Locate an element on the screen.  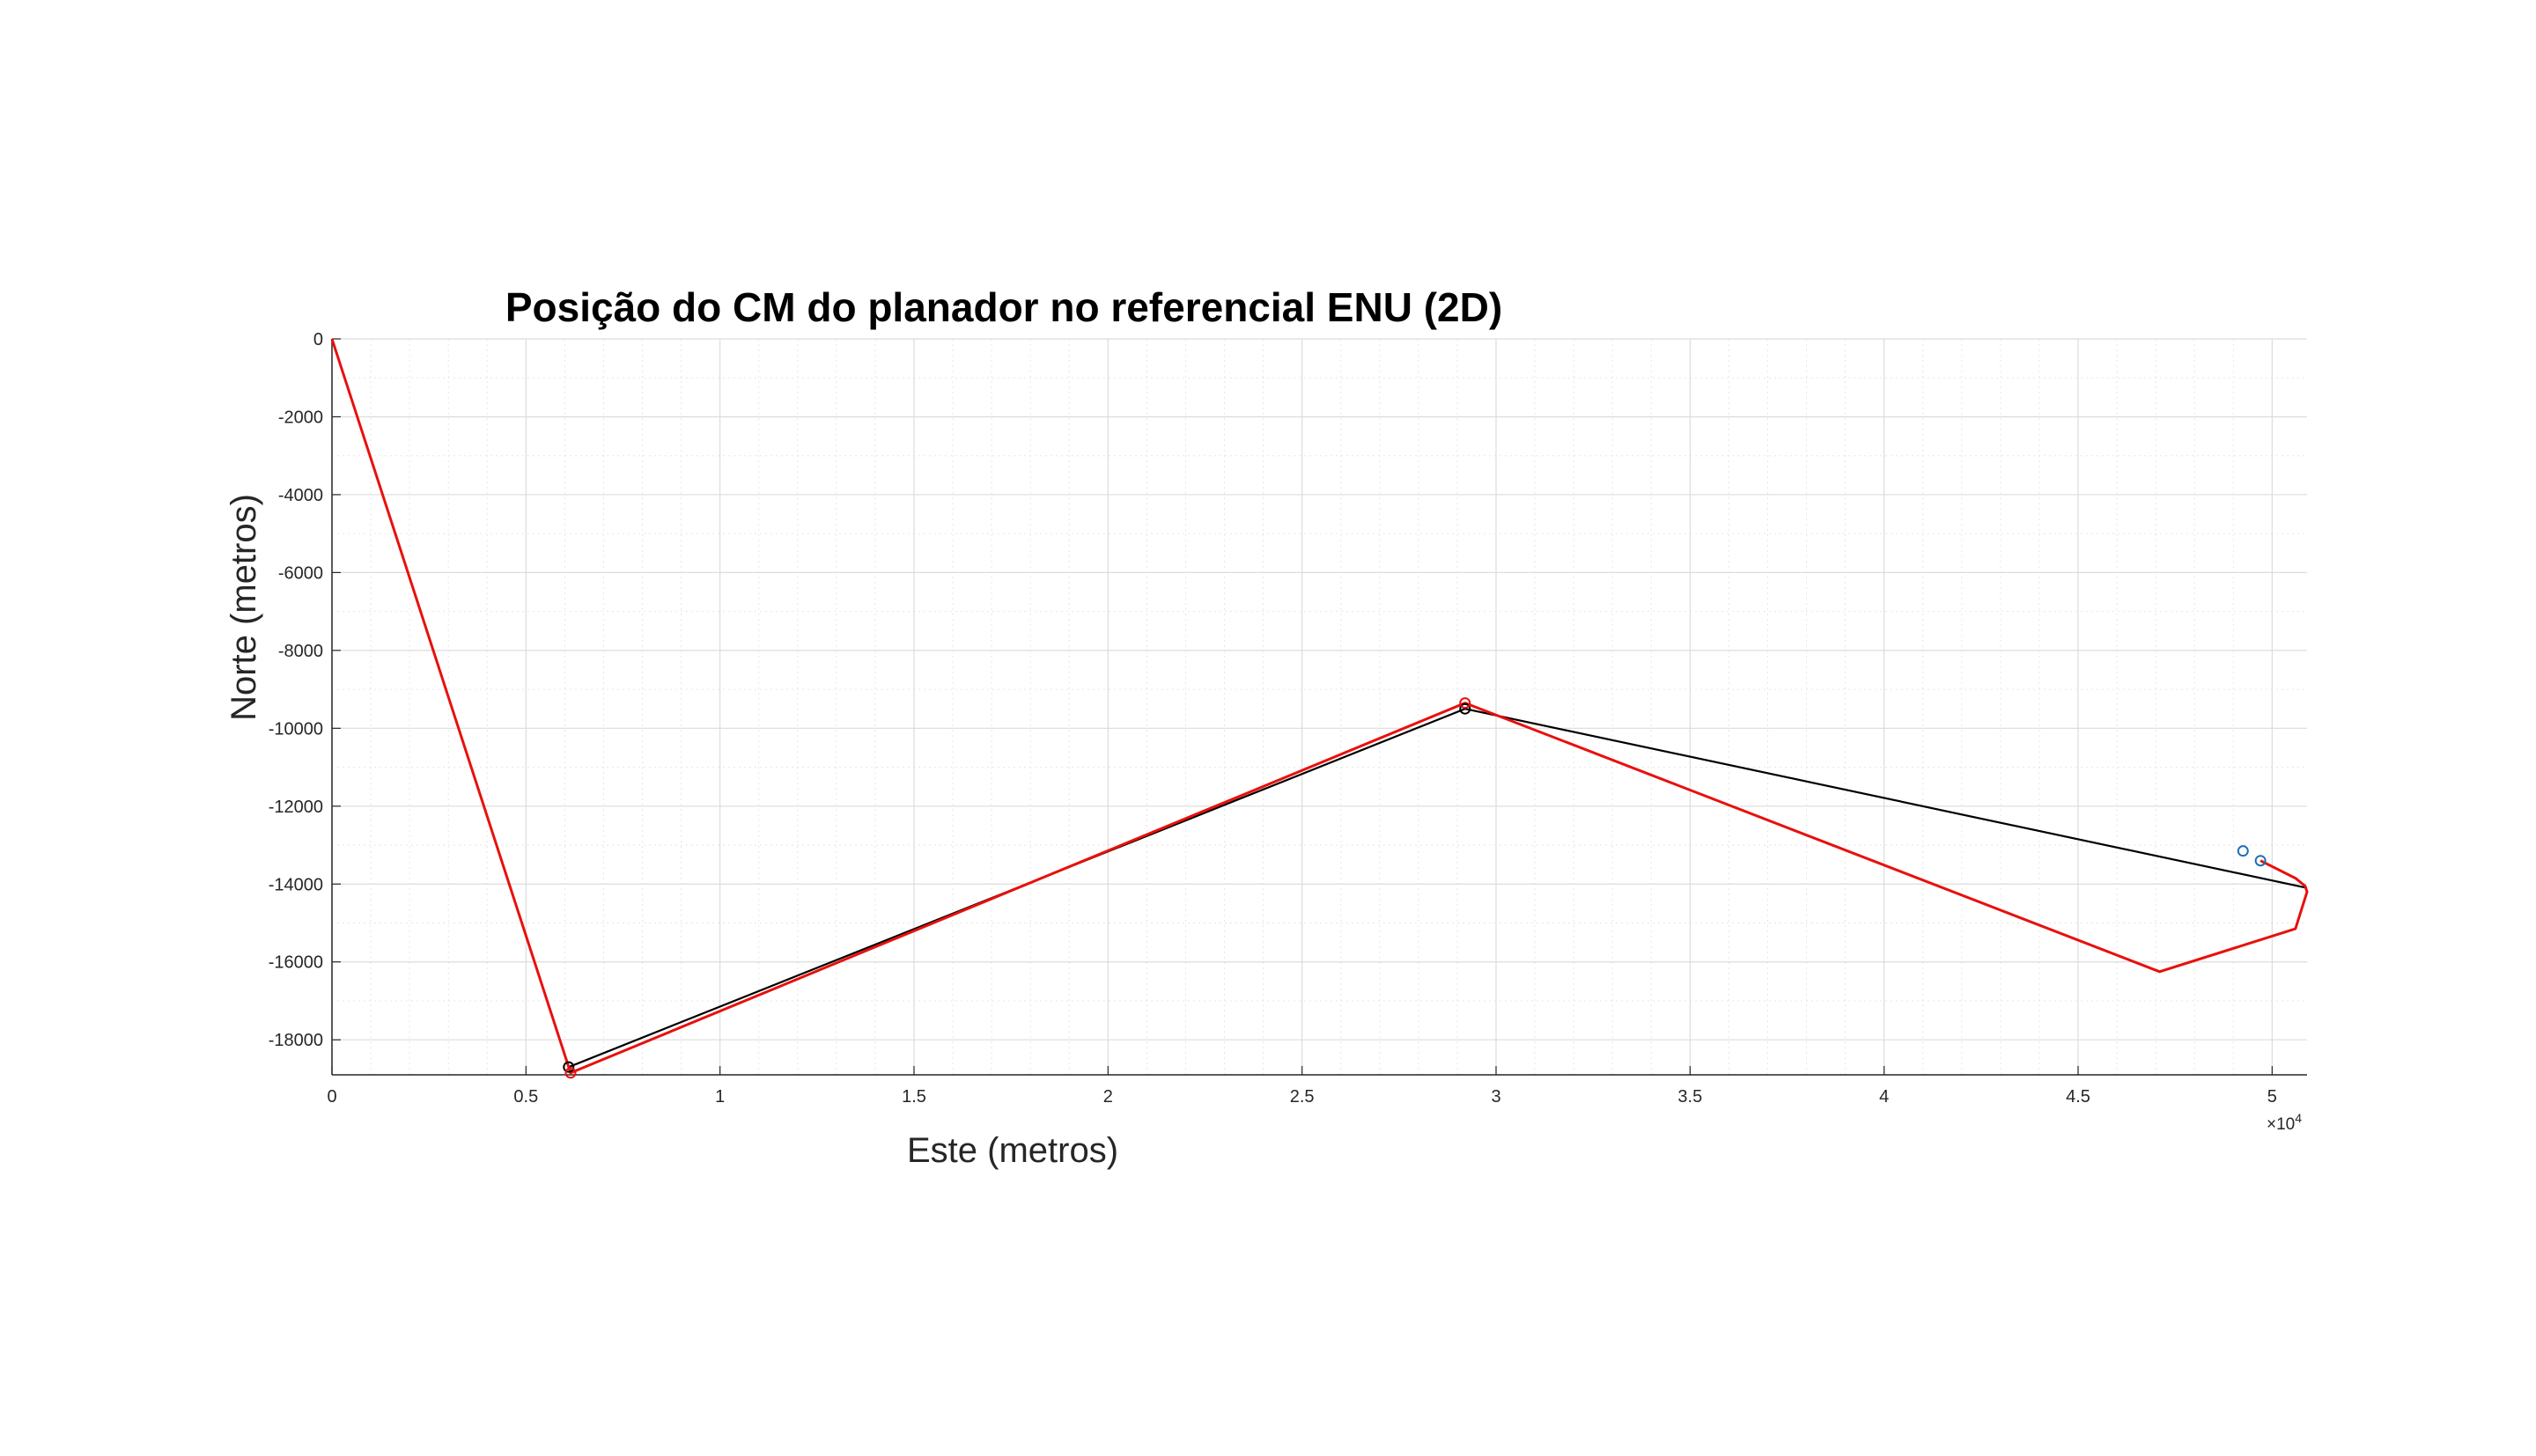
x-axis-label: Este (metros) is located at coordinates (1012, 1150).